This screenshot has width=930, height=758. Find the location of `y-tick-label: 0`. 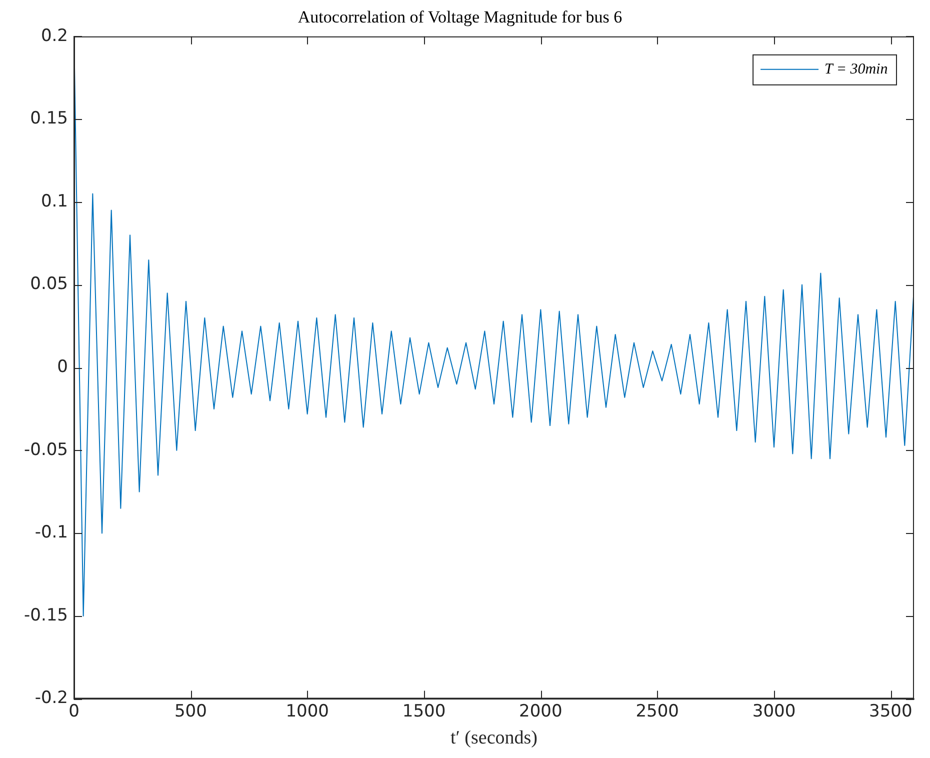

y-tick-label: 0 is located at coordinates (62, 367).